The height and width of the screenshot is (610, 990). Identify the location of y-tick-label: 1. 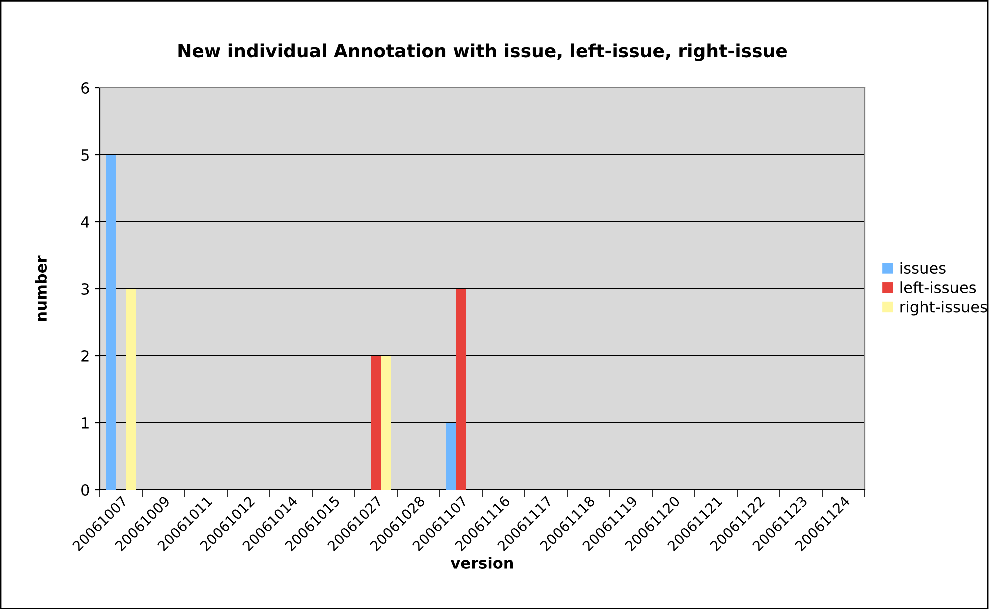
(85, 423).